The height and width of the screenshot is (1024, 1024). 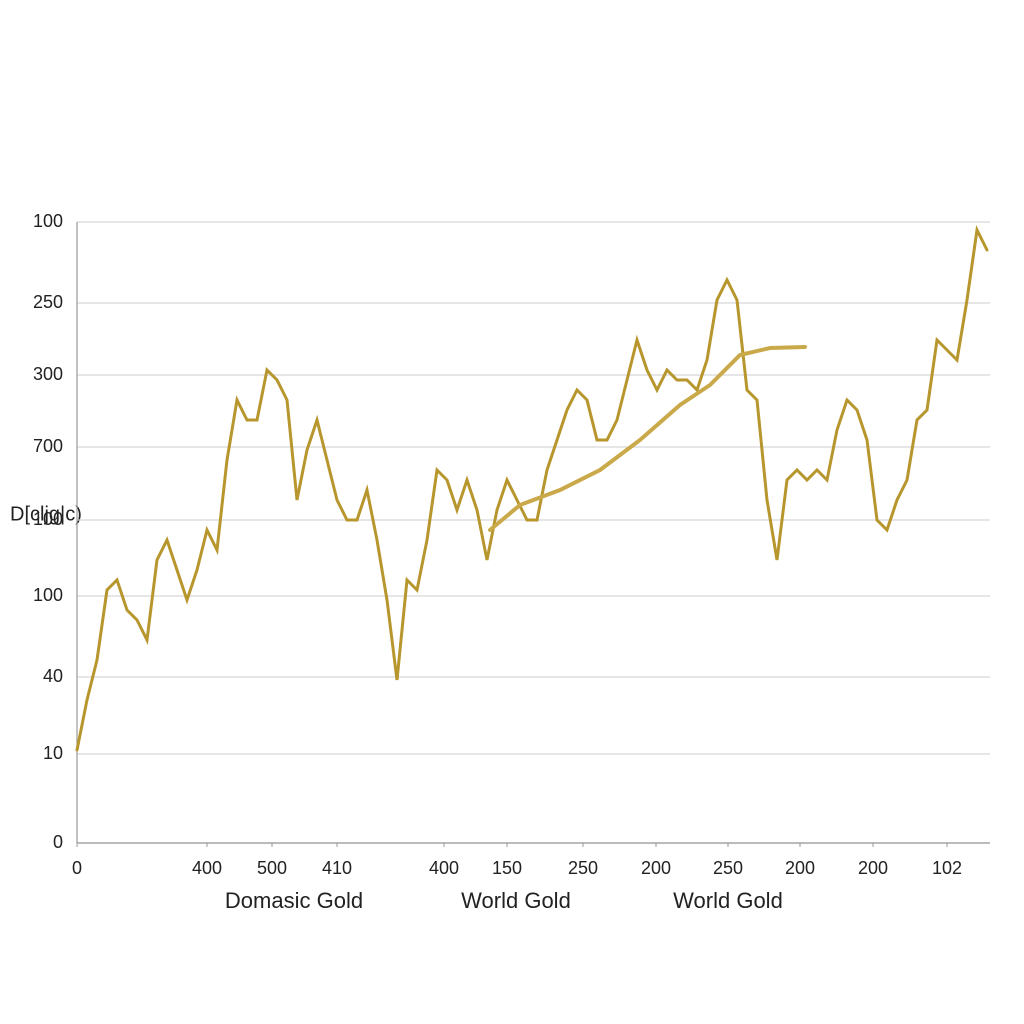 I want to click on x-tick-label: 0, so click(x=77, y=868).